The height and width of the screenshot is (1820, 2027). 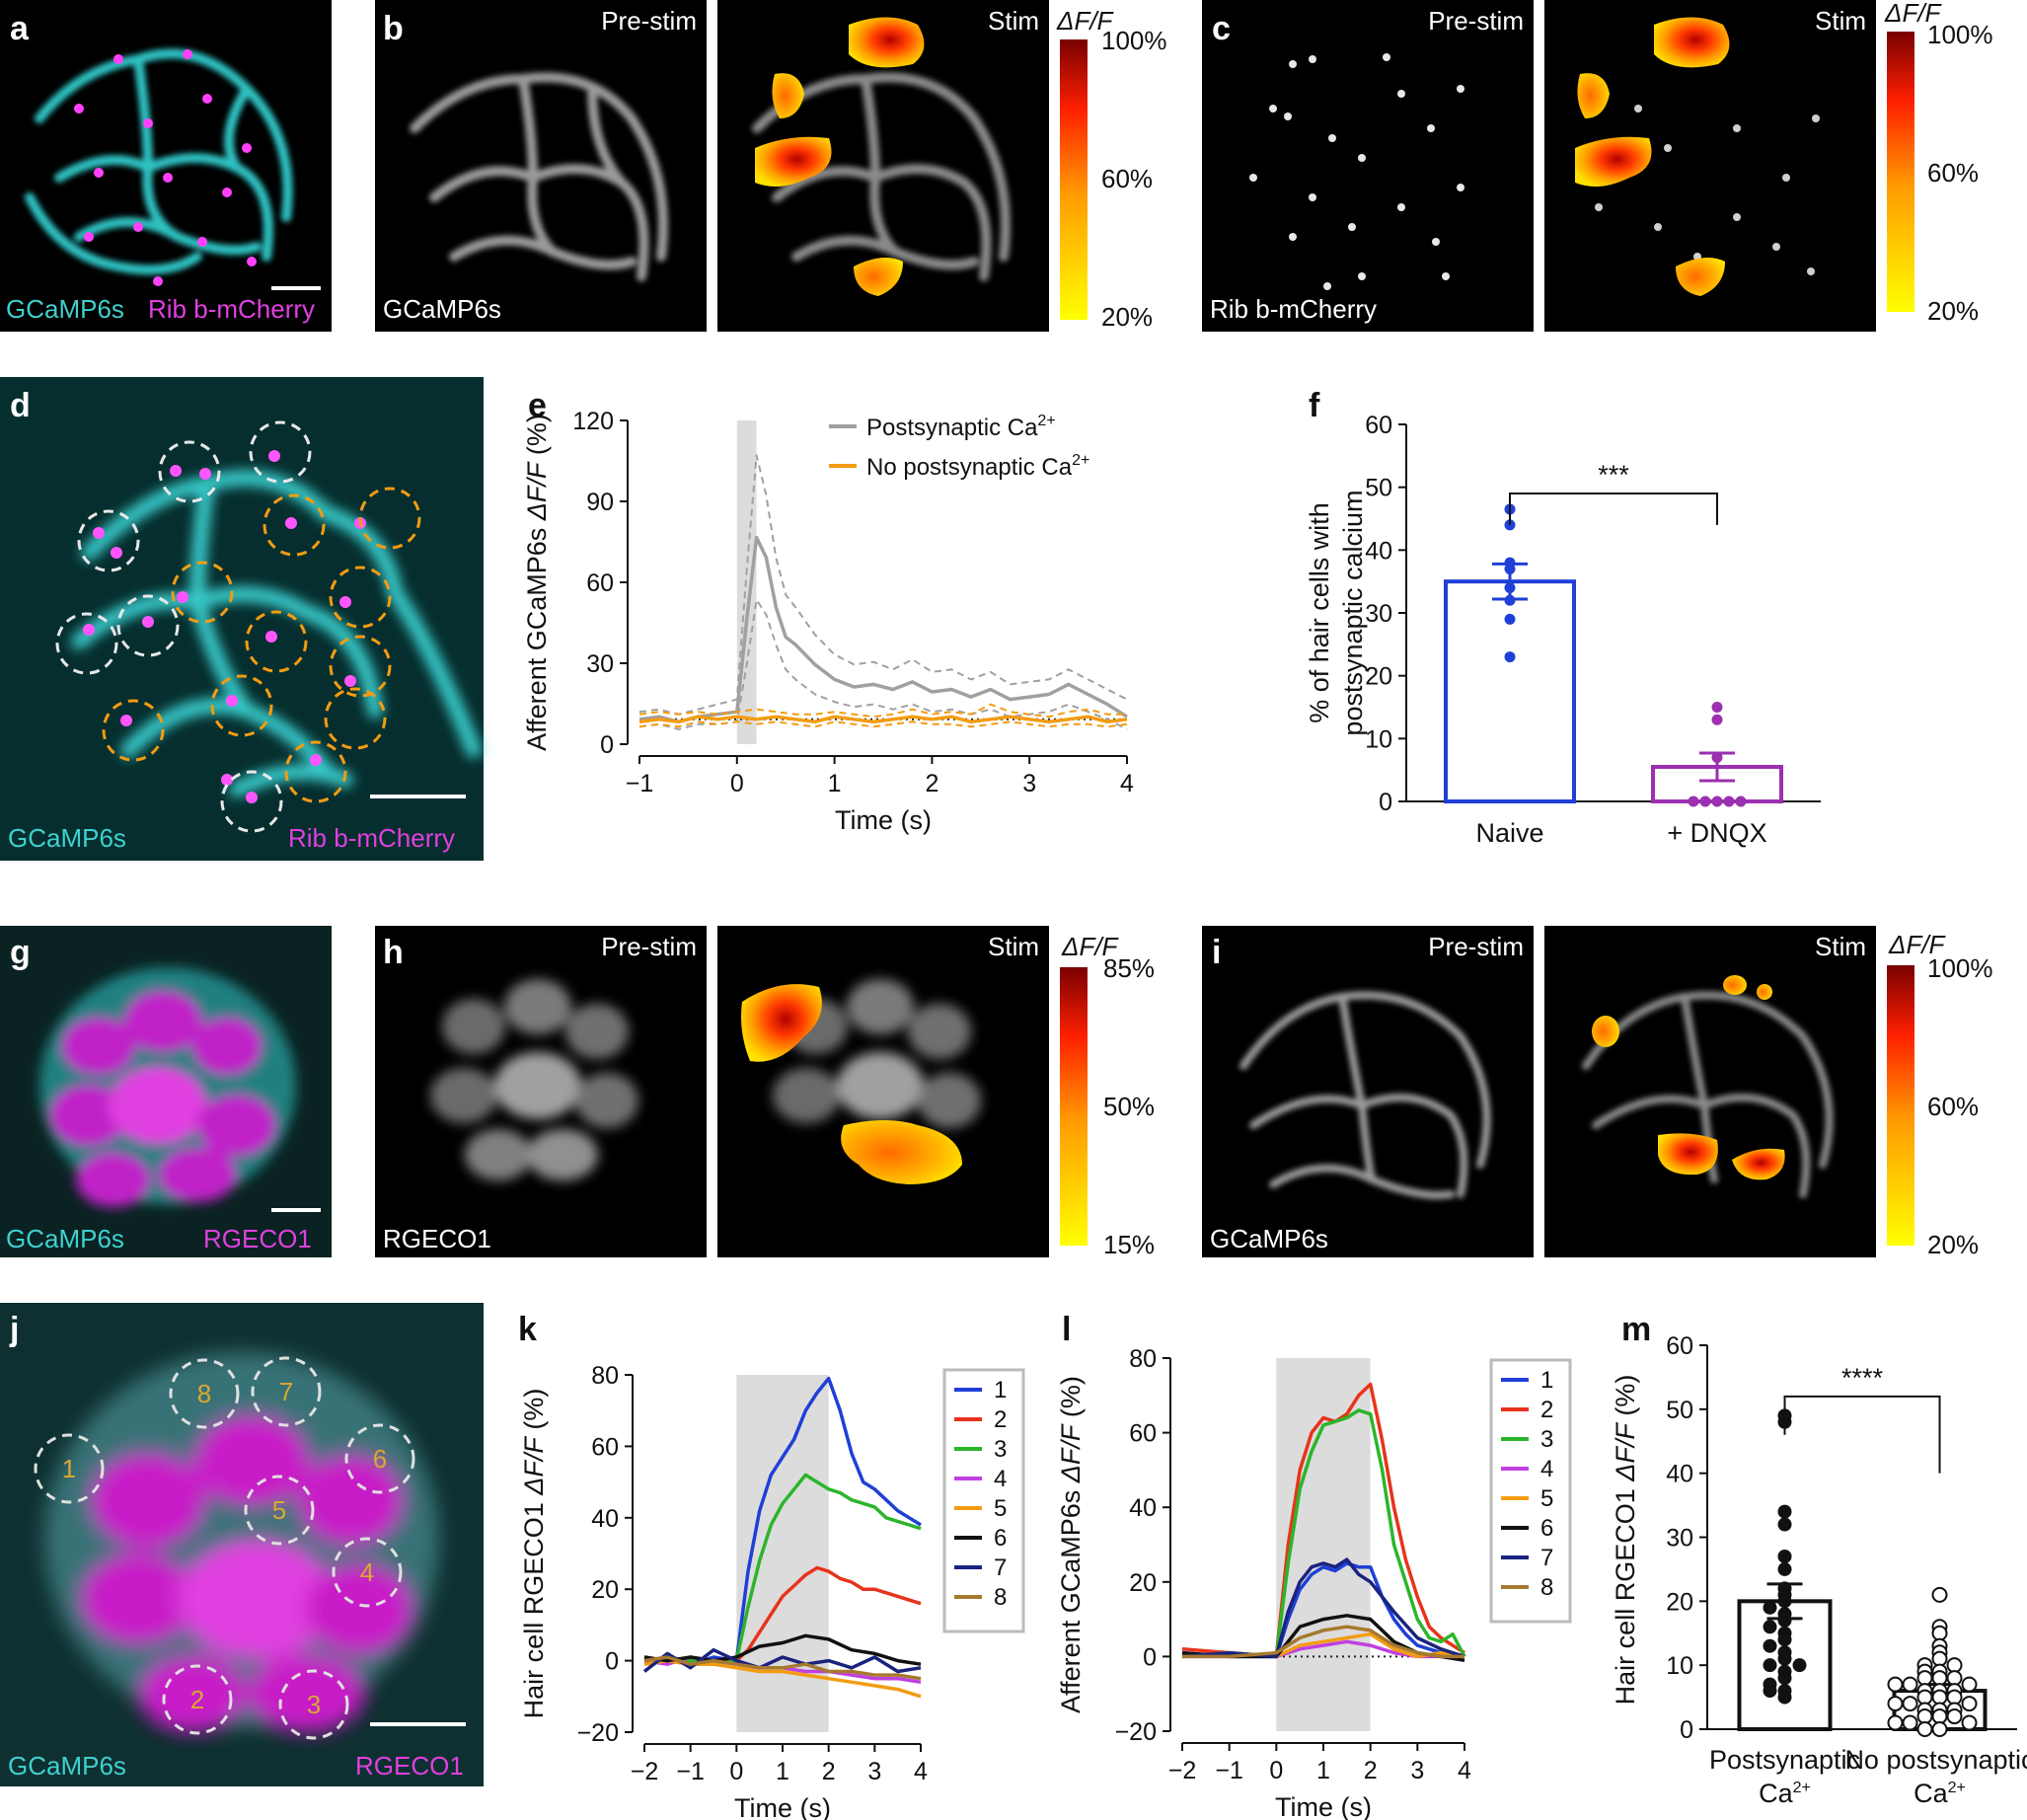 I want to click on legend-box, so click(x=1530, y=1491).